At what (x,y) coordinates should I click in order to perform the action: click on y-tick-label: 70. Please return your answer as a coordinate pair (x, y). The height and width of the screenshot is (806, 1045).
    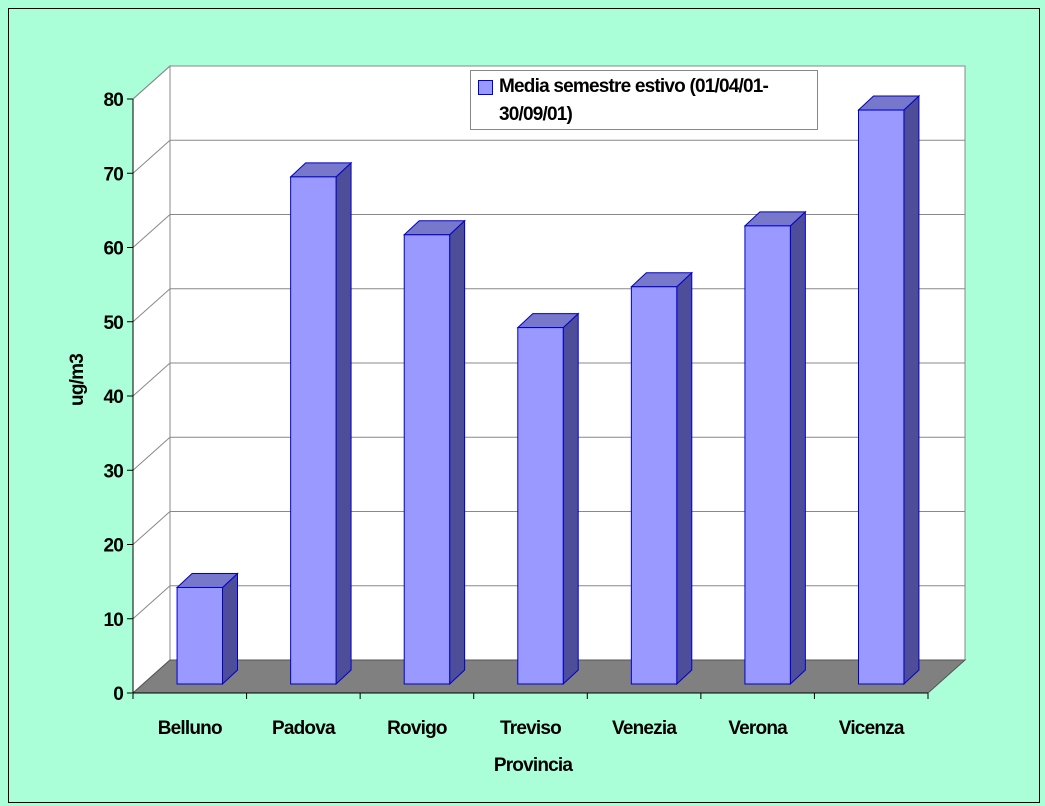
    Looking at the image, I should click on (113, 174).